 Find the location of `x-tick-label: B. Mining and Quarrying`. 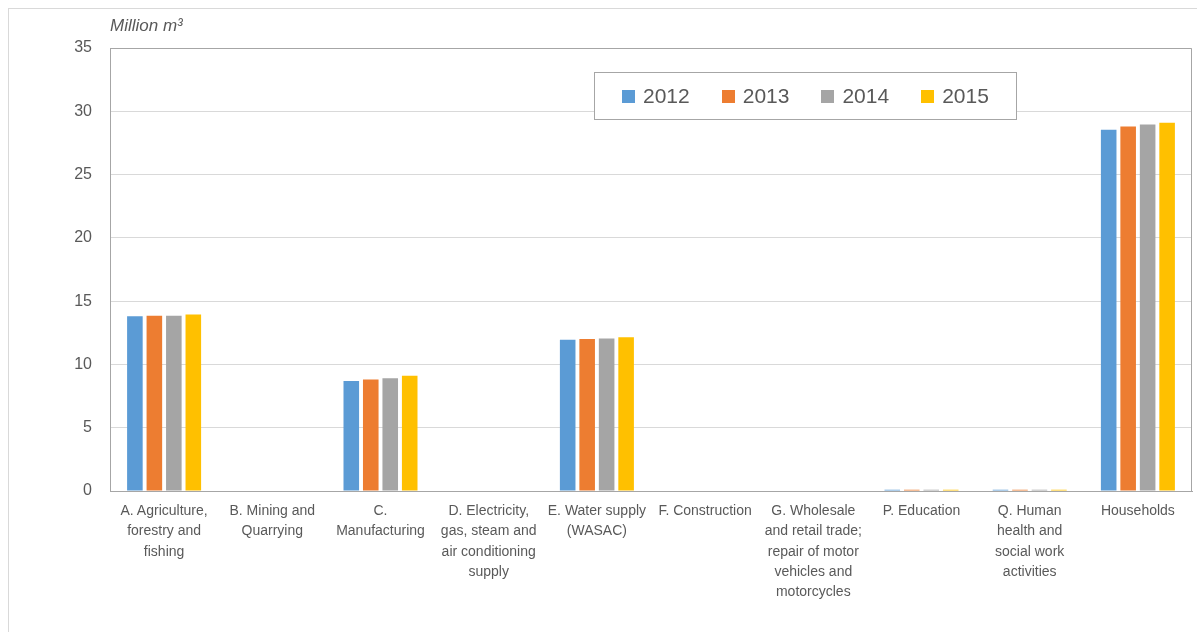

x-tick-label: B. Mining and Quarrying is located at coordinates (272, 520).